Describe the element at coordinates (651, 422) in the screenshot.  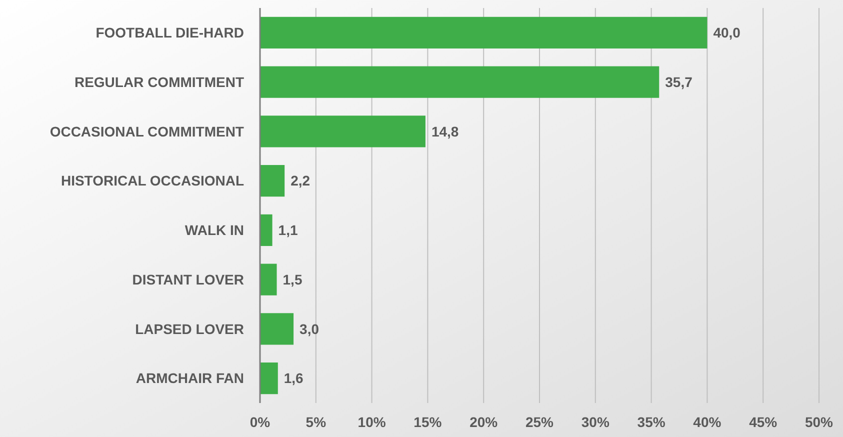
I see `x-tick-label: 35%` at that location.